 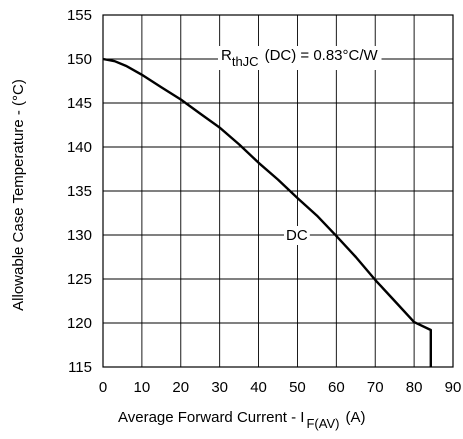 What do you see at coordinates (142, 387) in the screenshot?
I see `x-tick-label: 10` at bounding box center [142, 387].